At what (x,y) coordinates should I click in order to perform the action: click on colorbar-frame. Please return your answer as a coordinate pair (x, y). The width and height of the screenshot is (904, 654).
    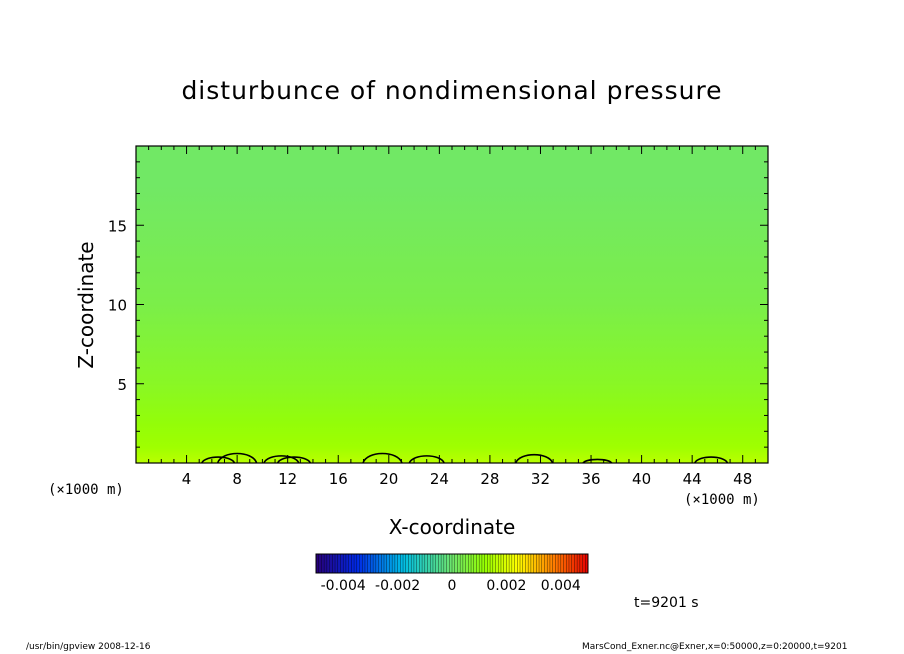
    Looking at the image, I should click on (452, 563).